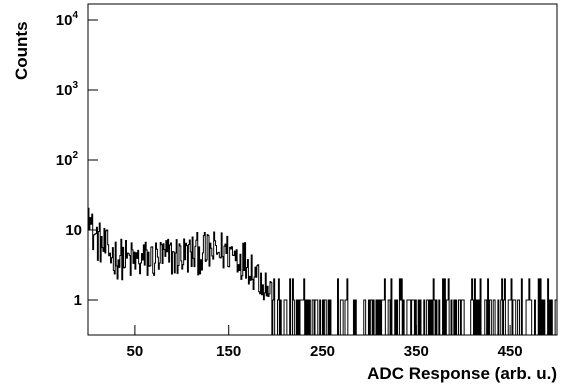 The image size is (566, 385). Describe the element at coordinates (322, 351) in the screenshot. I see `x-tick-label-2: 250` at that location.